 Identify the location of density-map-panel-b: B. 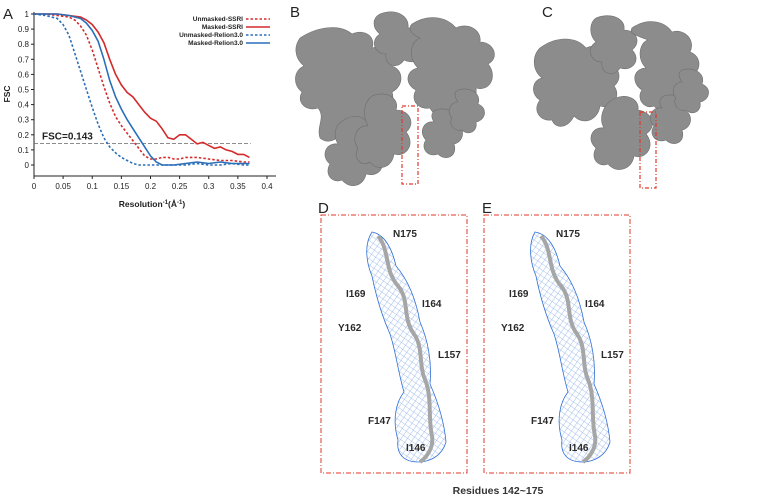
(392, 95).